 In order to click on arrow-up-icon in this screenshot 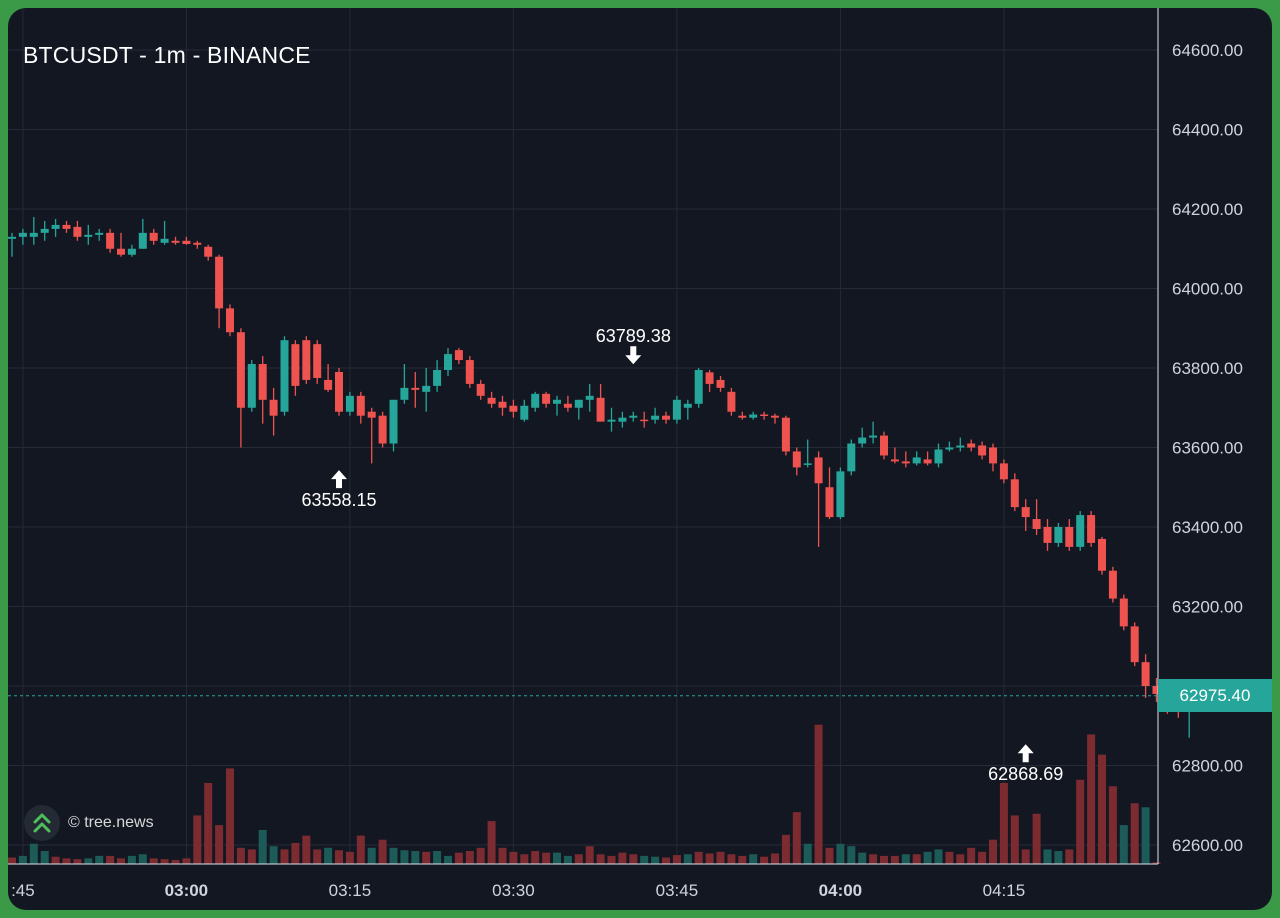, I will do `click(339, 479)`.